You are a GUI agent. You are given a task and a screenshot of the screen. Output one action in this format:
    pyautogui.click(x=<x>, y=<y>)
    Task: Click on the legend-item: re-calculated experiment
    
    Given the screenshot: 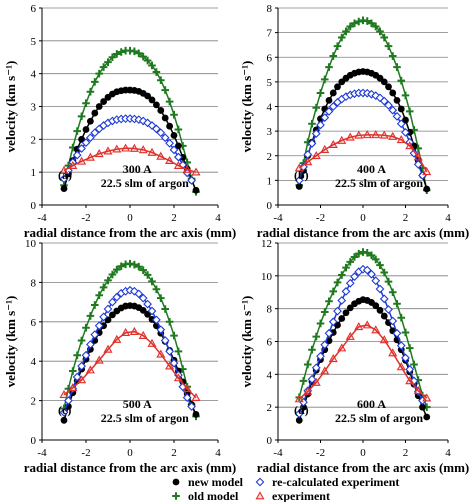 What is the action you would take?
    pyautogui.click(x=327, y=482)
    